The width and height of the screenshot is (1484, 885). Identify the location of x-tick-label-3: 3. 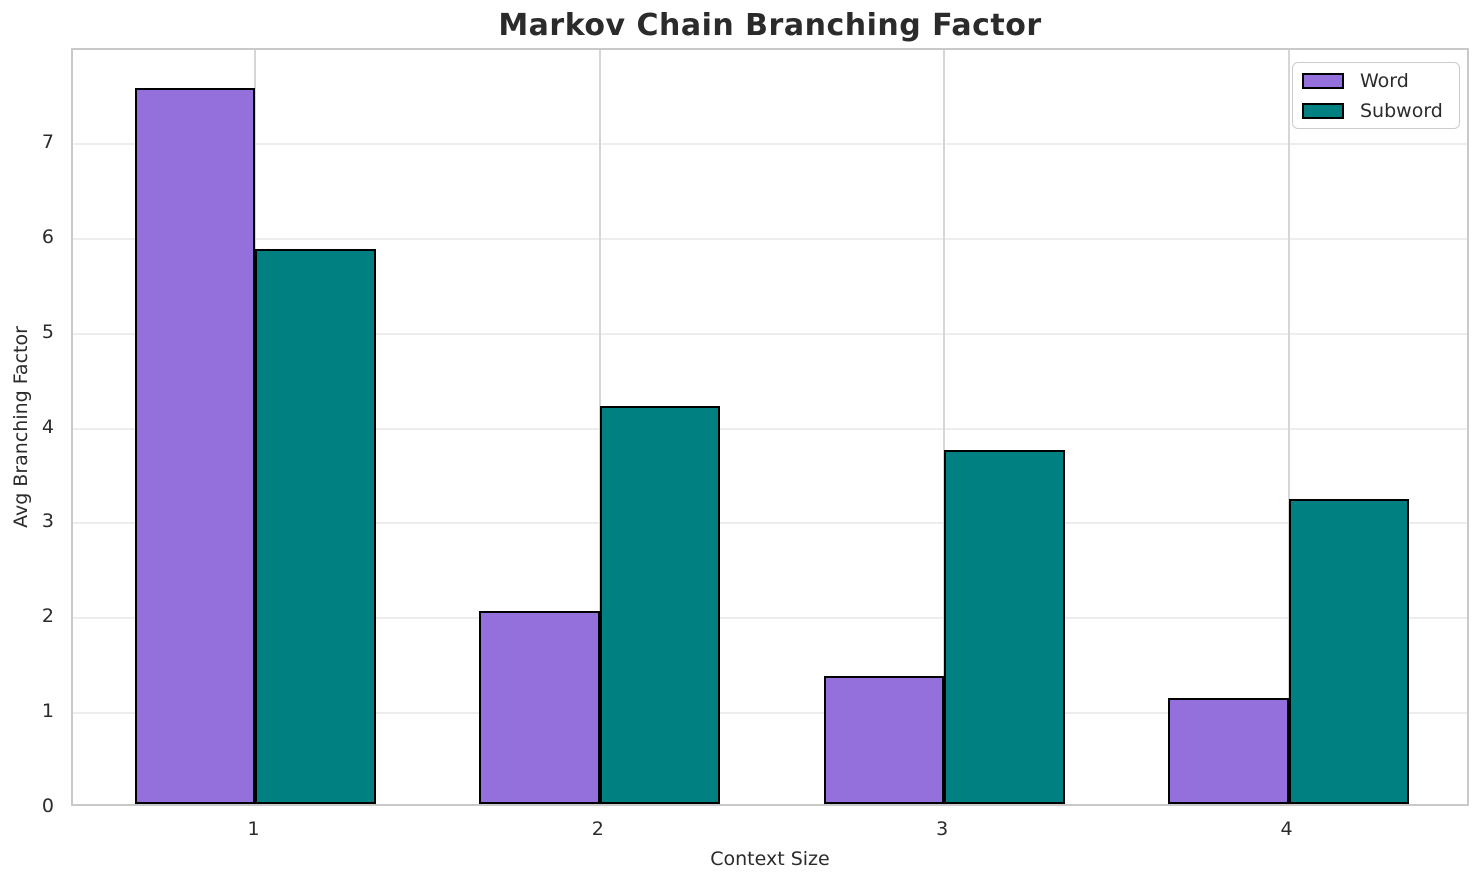
(942, 829).